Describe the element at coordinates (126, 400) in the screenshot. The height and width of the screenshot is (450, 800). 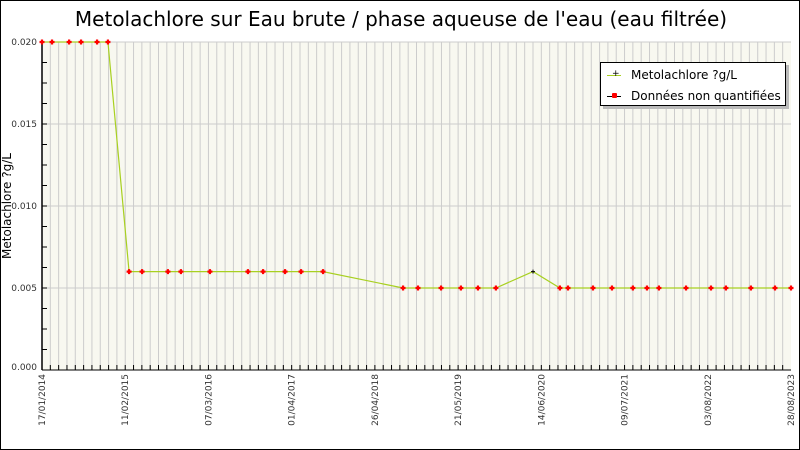
I see `x-tick-label: 11/02/2015` at that location.